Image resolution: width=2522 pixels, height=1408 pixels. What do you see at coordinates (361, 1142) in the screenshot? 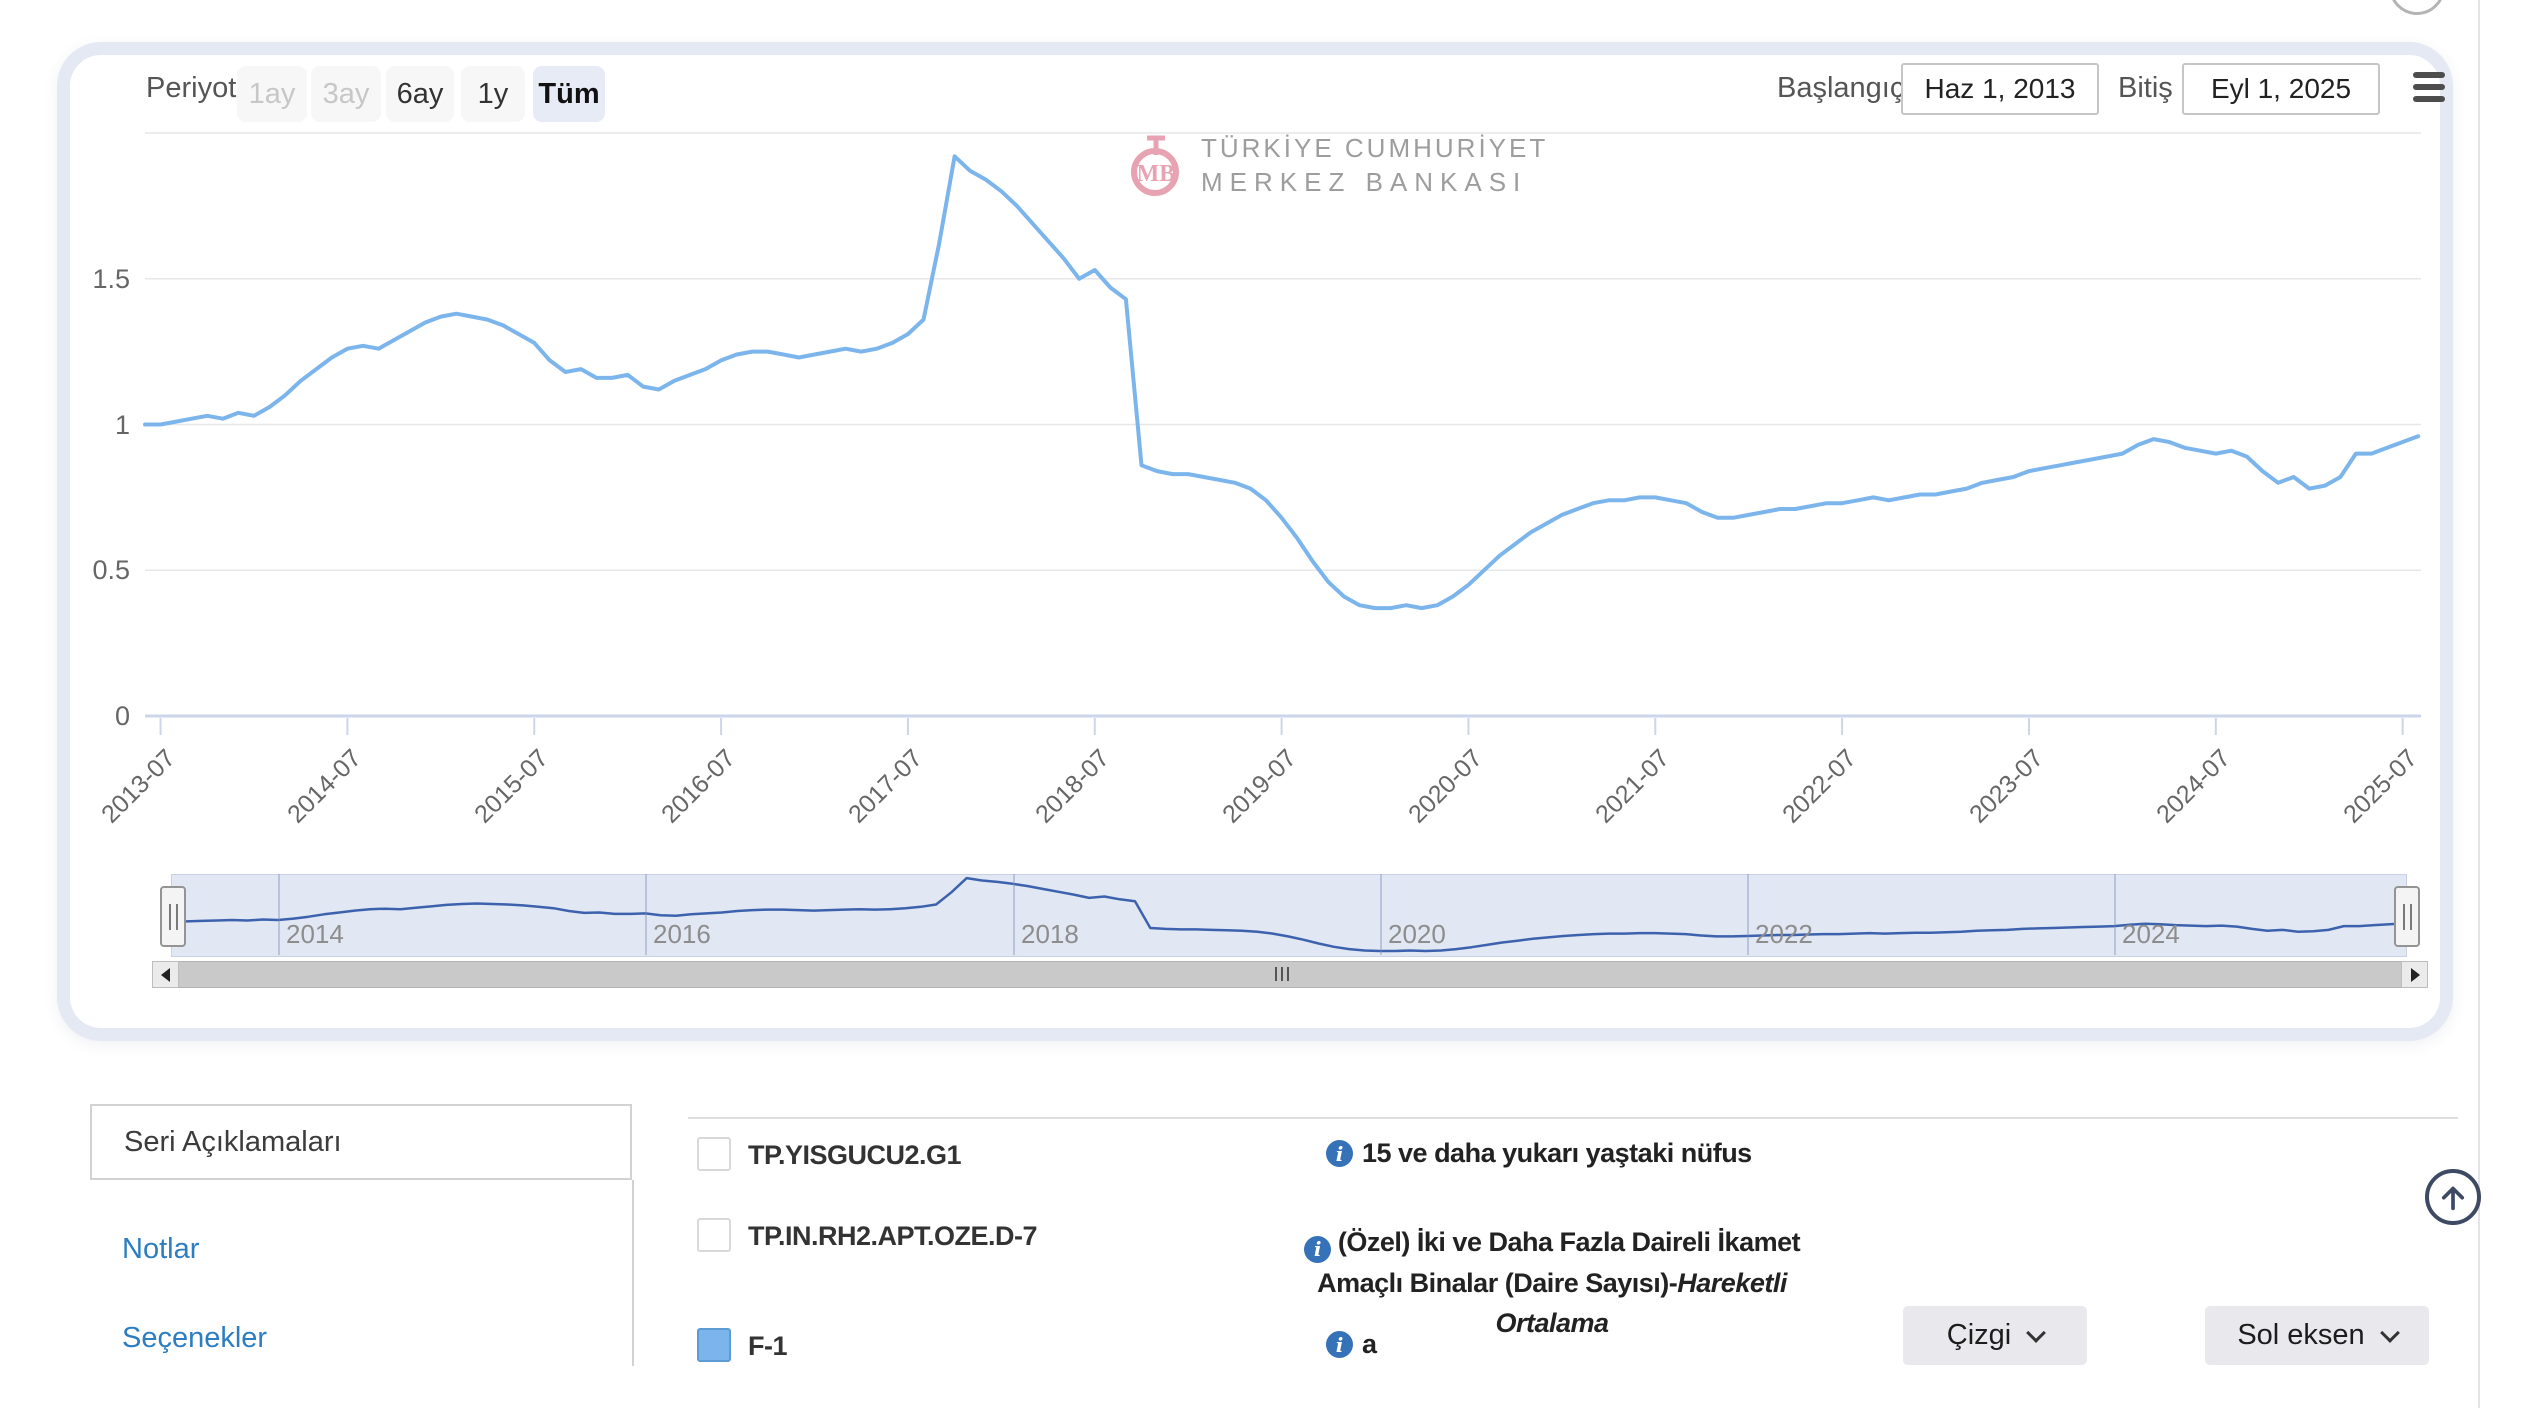
I see `tab-seri-aciklamalari: Seri Açıklamaları` at bounding box center [361, 1142].